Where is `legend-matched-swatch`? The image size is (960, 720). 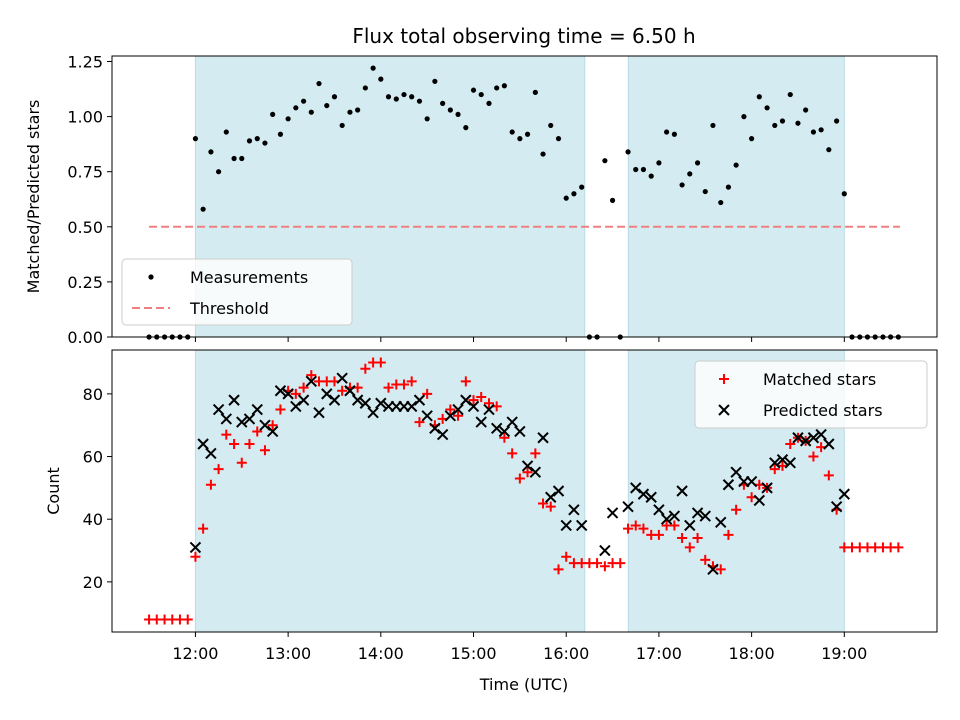 legend-matched-swatch is located at coordinates (724, 379).